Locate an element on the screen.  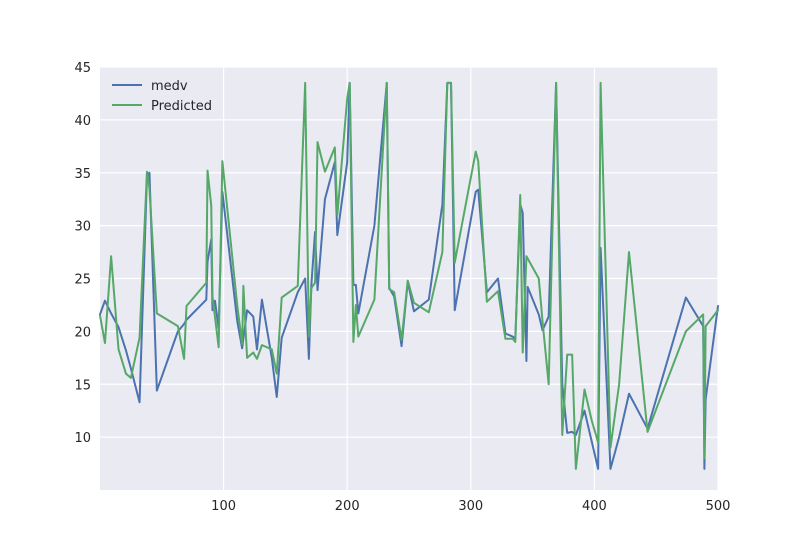
y-tick-label: 35 is located at coordinates (82, 174).